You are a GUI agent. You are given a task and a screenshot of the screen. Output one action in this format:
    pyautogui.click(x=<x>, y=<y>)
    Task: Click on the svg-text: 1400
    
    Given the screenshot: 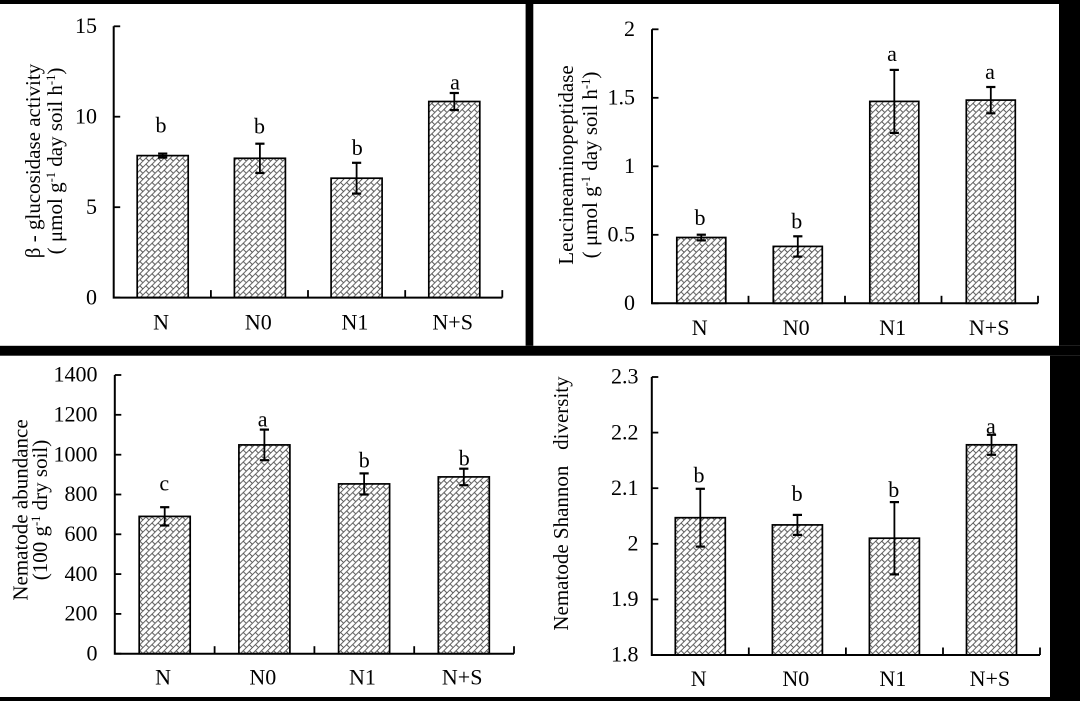 What is the action you would take?
    pyautogui.click(x=76, y=374)
    